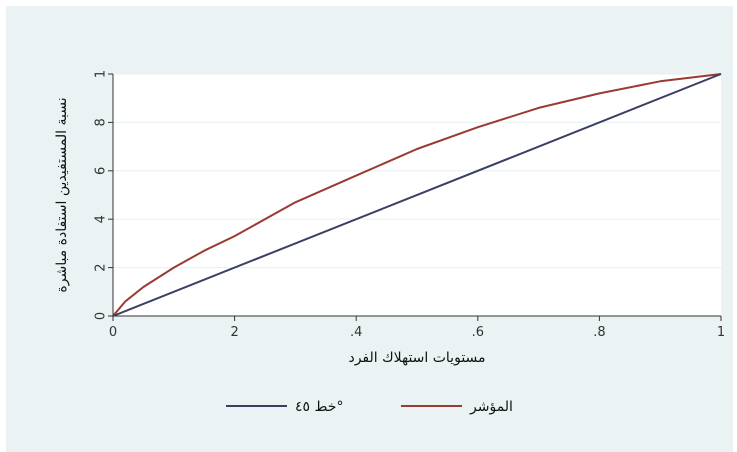 The image size is (737, 452). Describe the element at coordinates (113, 332) in the screenshot. I see `x-tick-label-0: 0` at that location.